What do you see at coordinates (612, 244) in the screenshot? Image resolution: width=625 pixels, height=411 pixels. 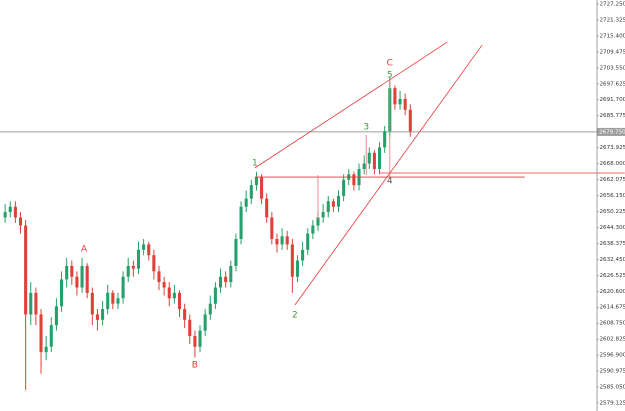 I see `y-tick-label: 2638.375` at bounding box center [612, 244].